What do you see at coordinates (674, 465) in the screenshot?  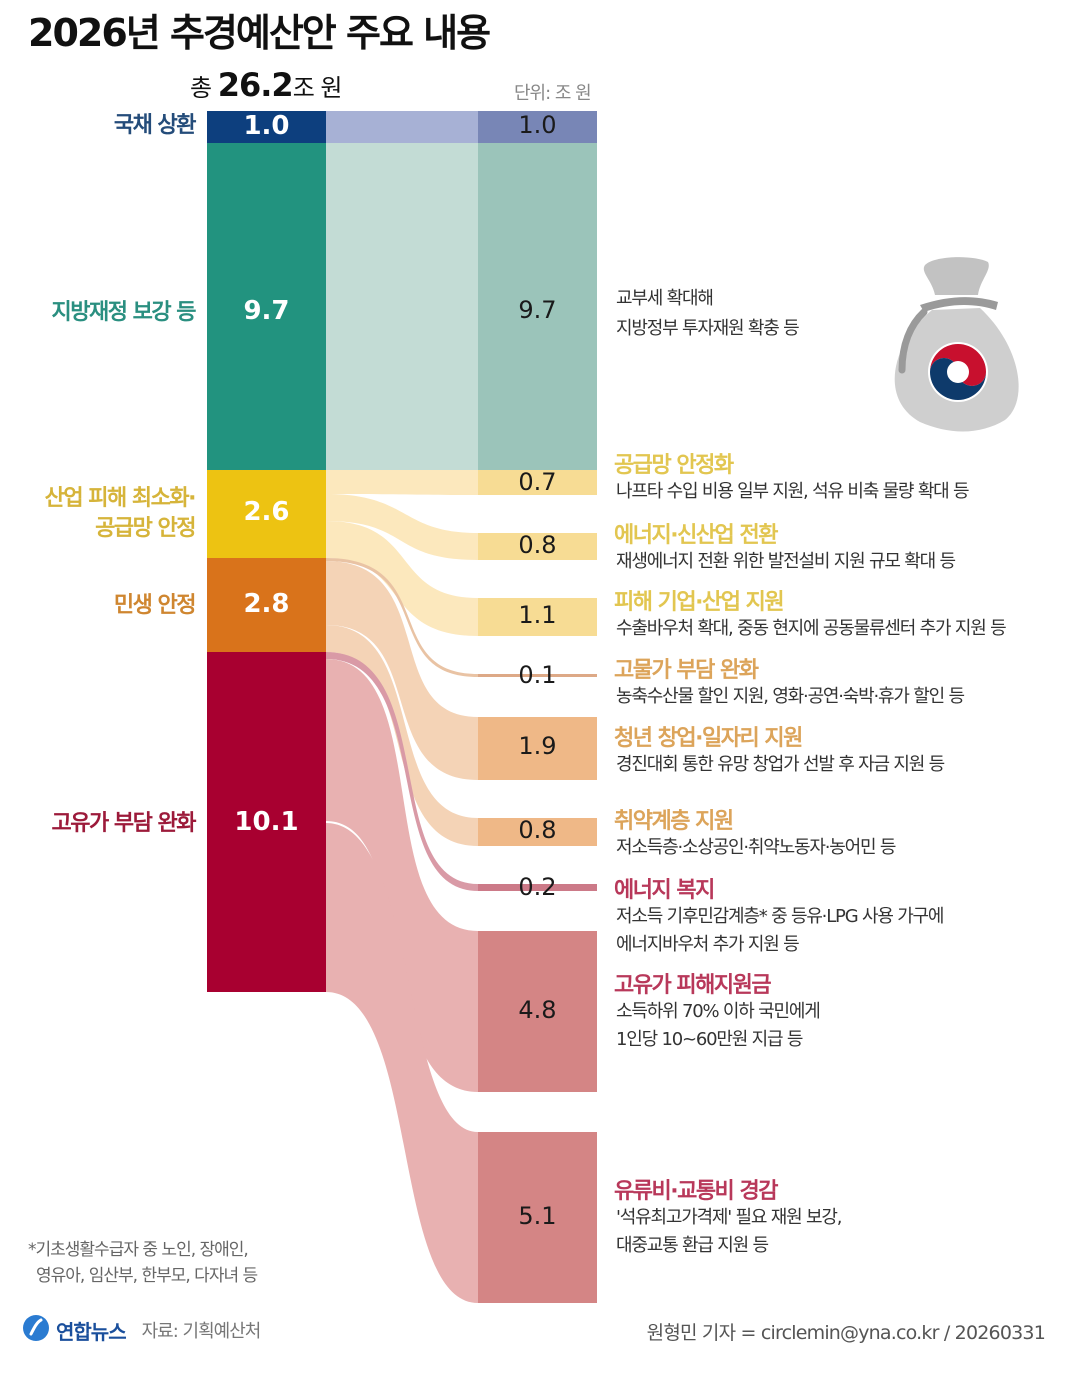 I see `head-supply: 공급망 안정화` at bounding box center [674, 465].